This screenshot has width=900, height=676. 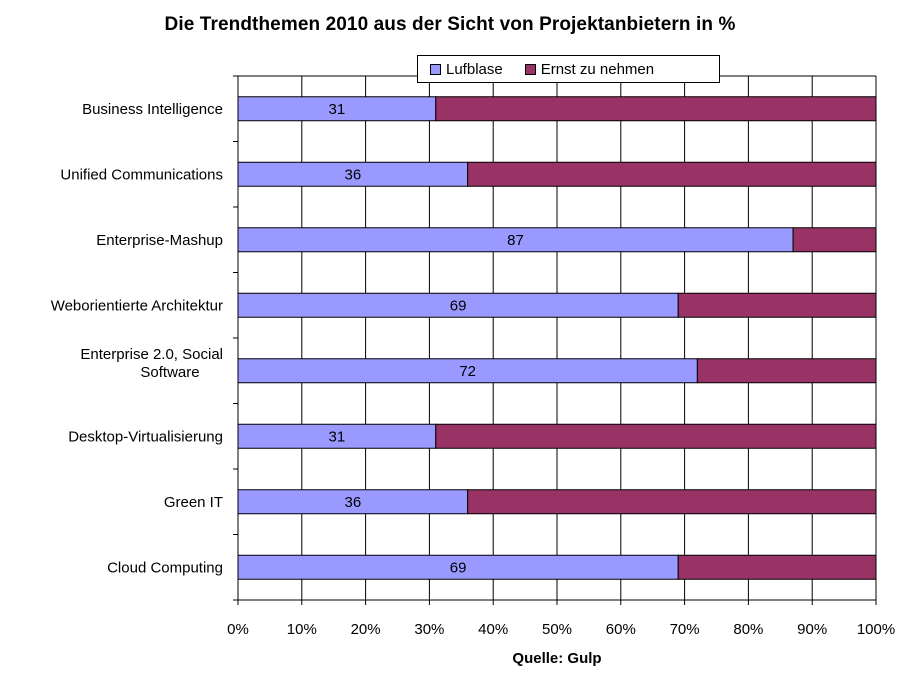 I want to click on x-tick-label: 30%, so click(x=429, y=629).